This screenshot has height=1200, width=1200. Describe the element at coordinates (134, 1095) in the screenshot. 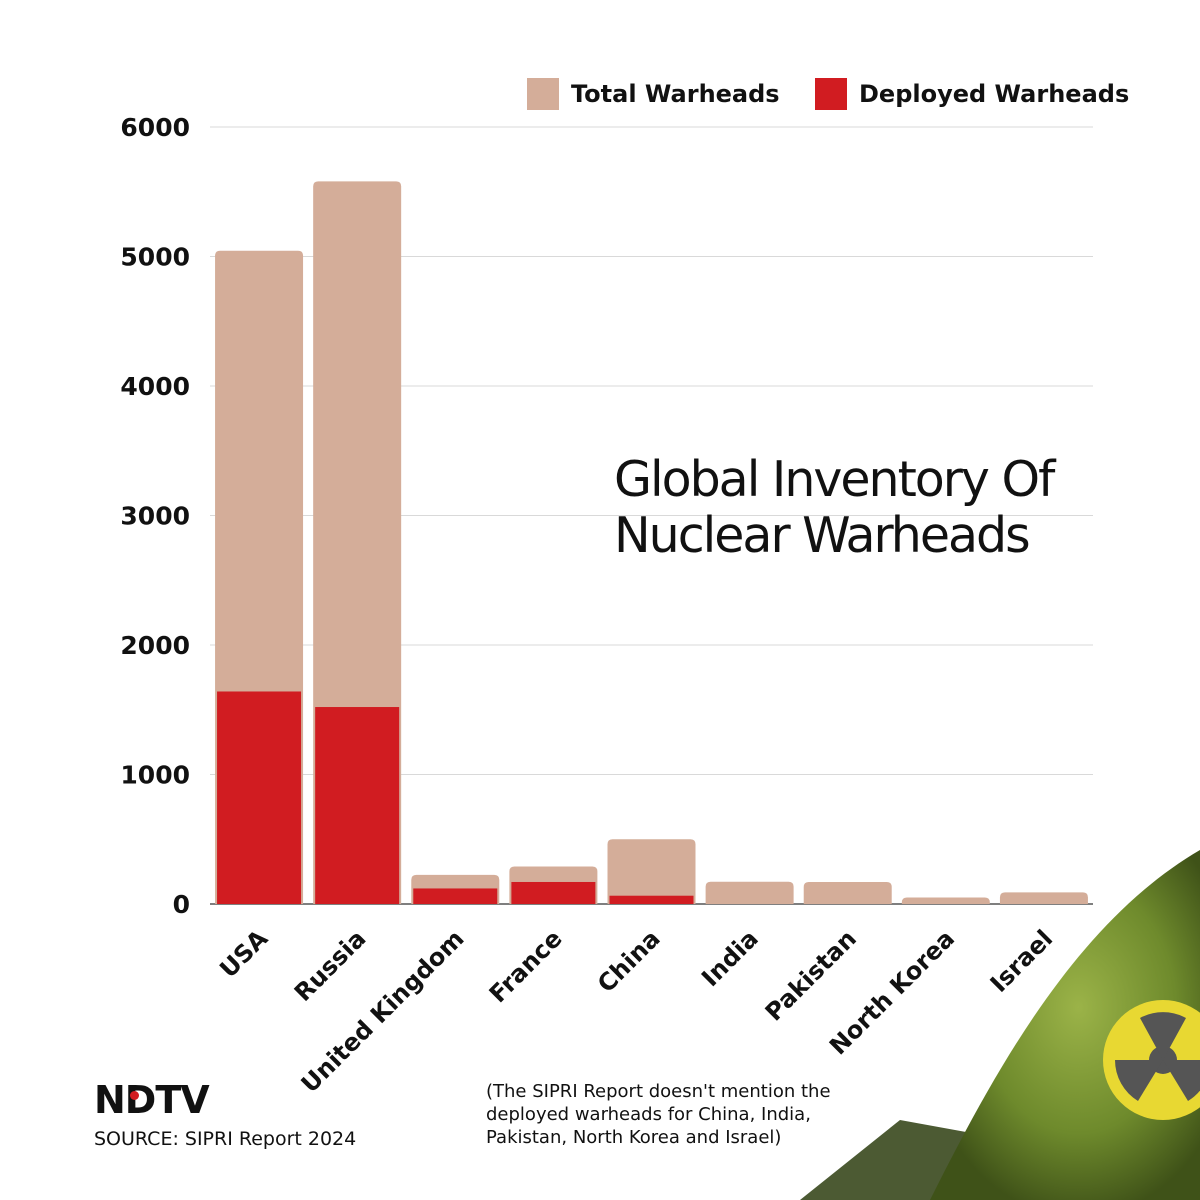

I see `logo-dot` at that location.